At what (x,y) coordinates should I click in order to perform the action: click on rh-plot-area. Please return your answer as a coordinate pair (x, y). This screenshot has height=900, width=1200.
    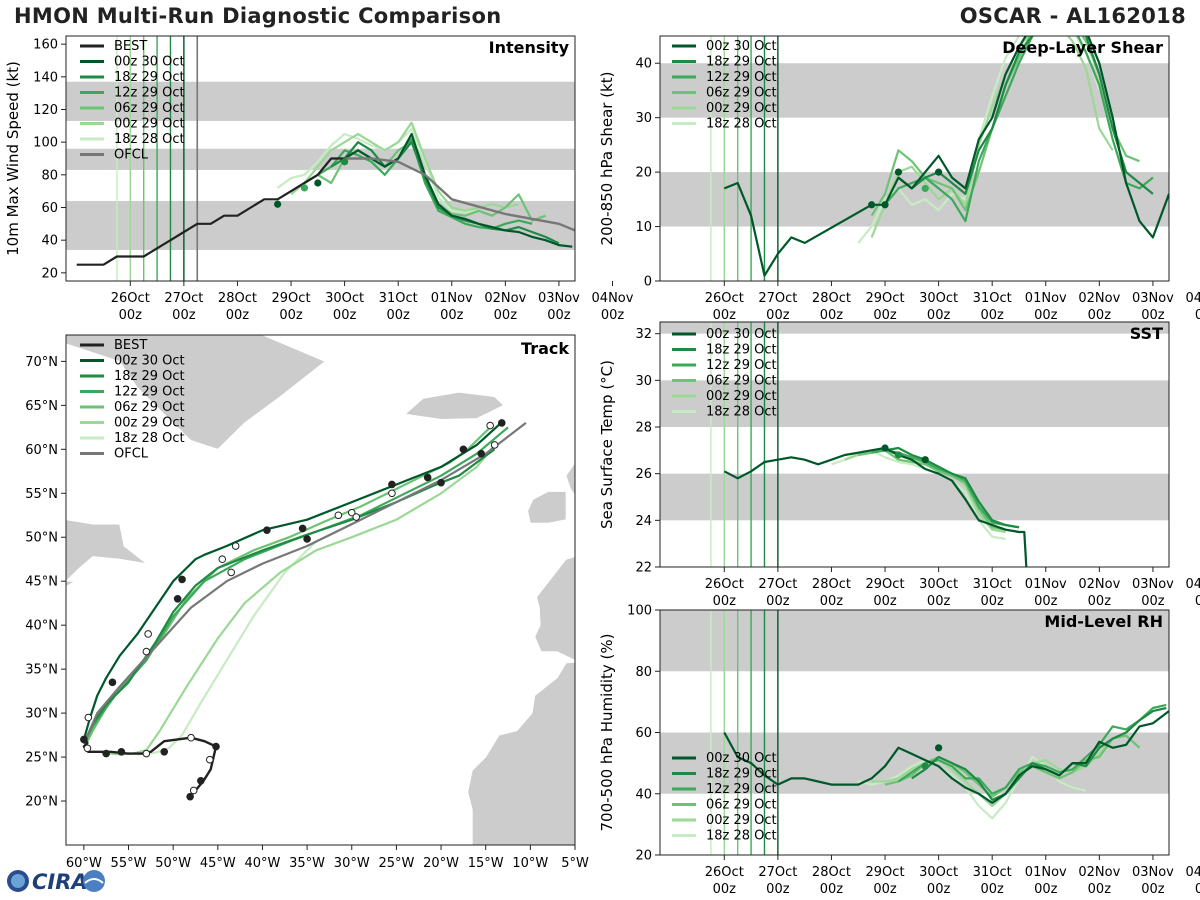
    Looking at the image, I should click on (914, 732).